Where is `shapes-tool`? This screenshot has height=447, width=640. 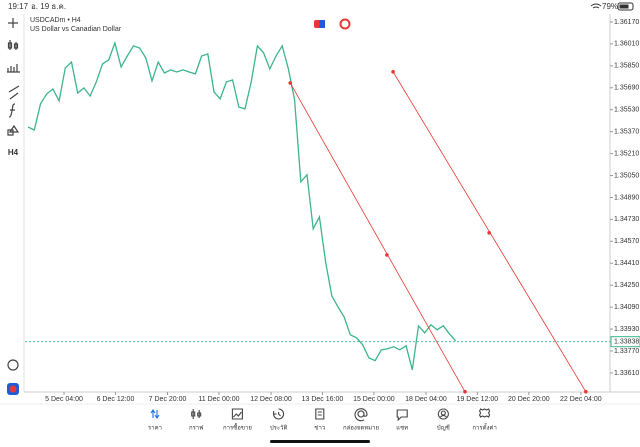
shapes-tool is located at coordinates (13, 130).